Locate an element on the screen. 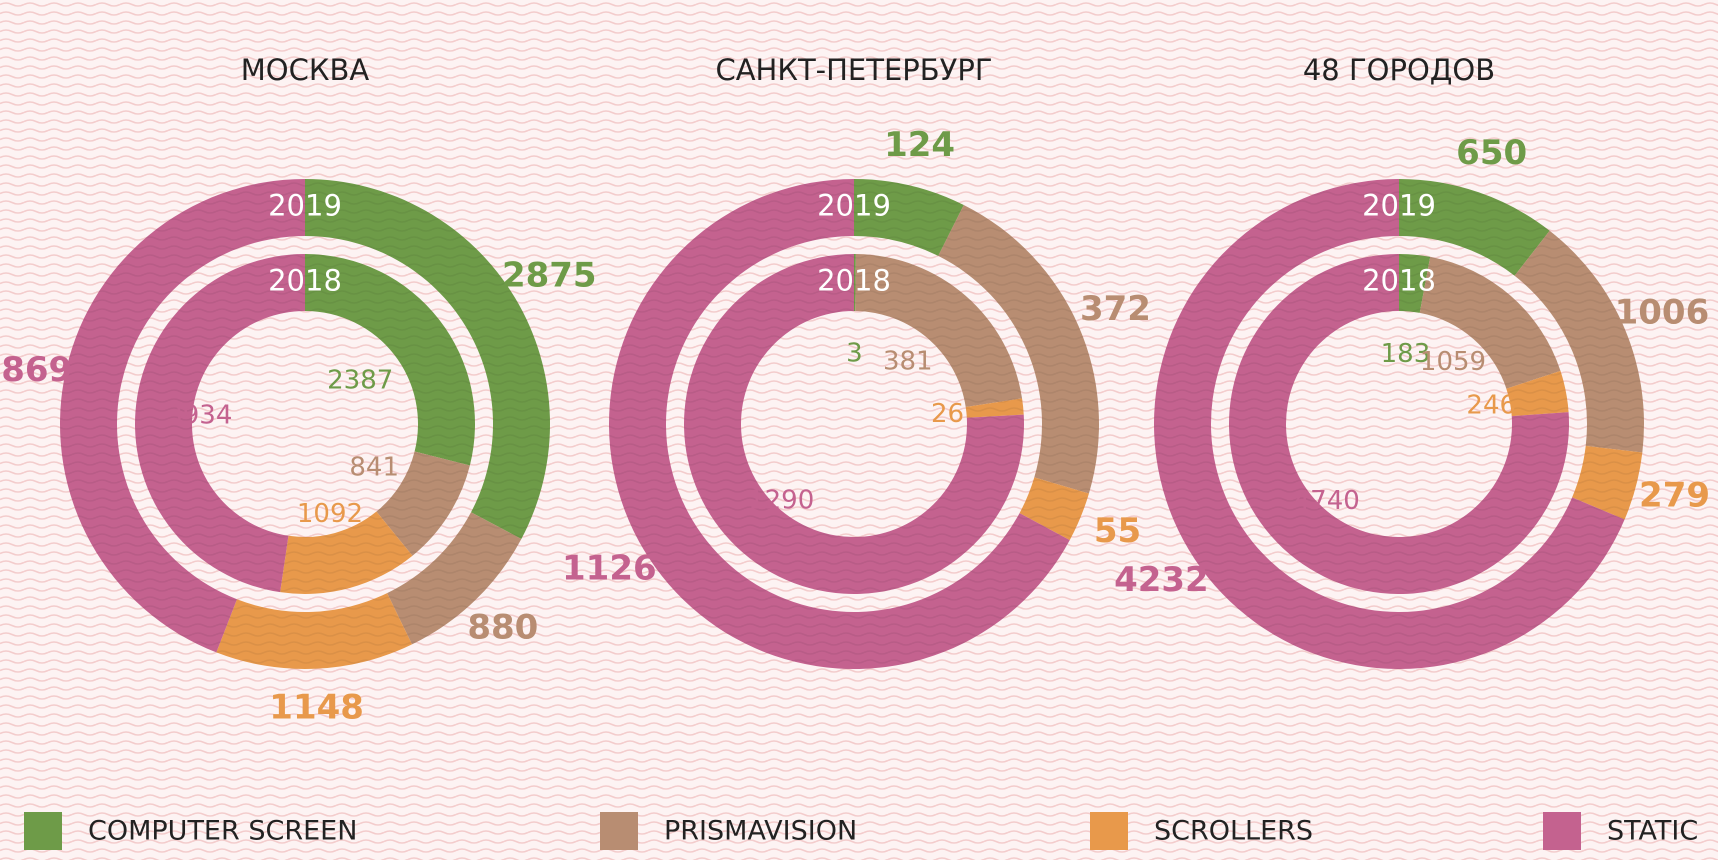 The image size is (1718, 860). value-label: 2387 is located at coordinates (360, 380).